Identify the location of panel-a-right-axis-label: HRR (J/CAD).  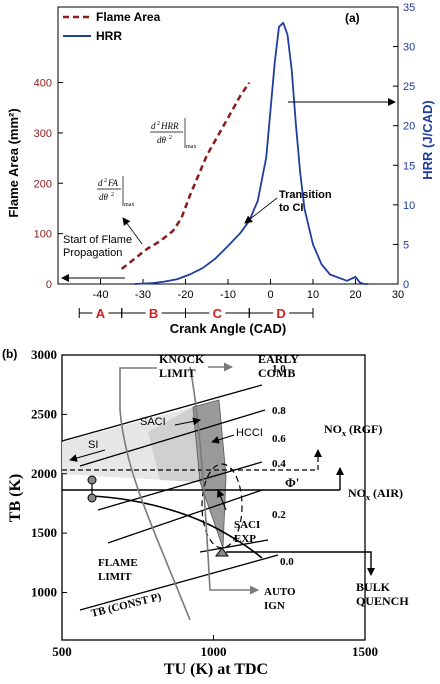
(427, 139).